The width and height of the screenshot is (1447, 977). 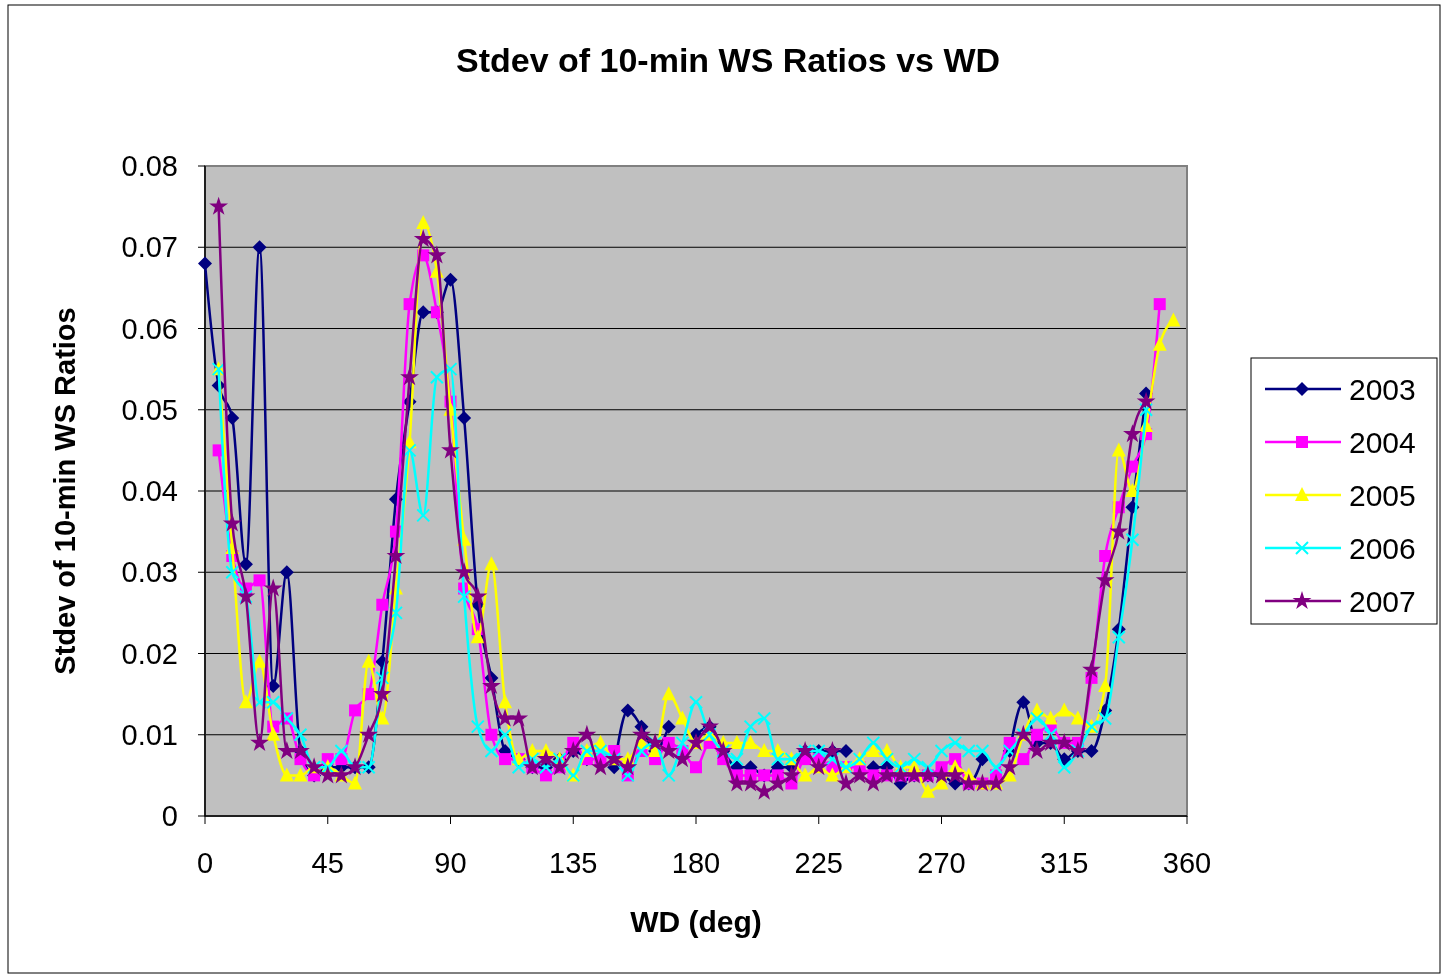 I want to click on x-tick-label: 45, so click(x=327, y=863).